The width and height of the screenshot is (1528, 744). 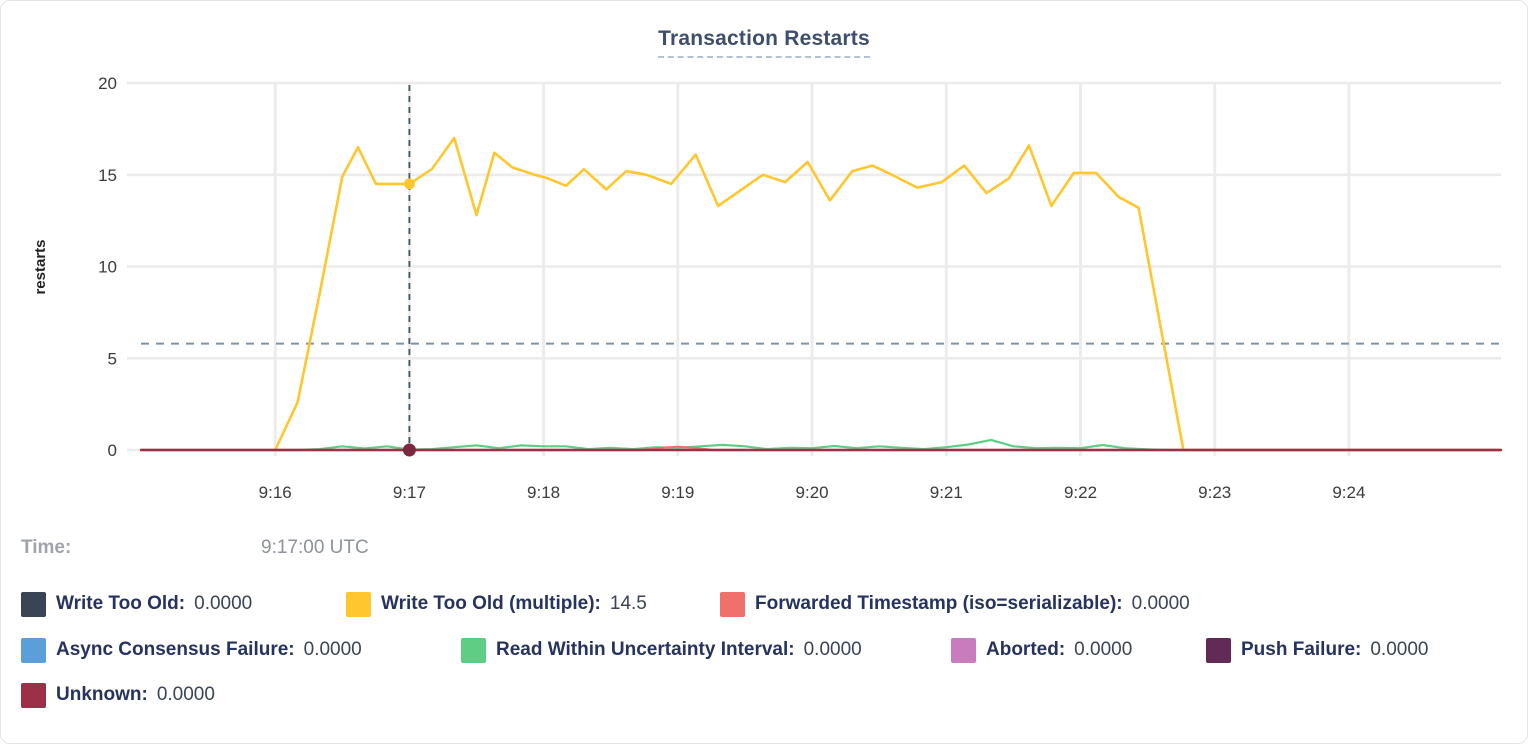 I want to click on highlight-dot-write-too-old-multiple, so click(x=409, y=184).